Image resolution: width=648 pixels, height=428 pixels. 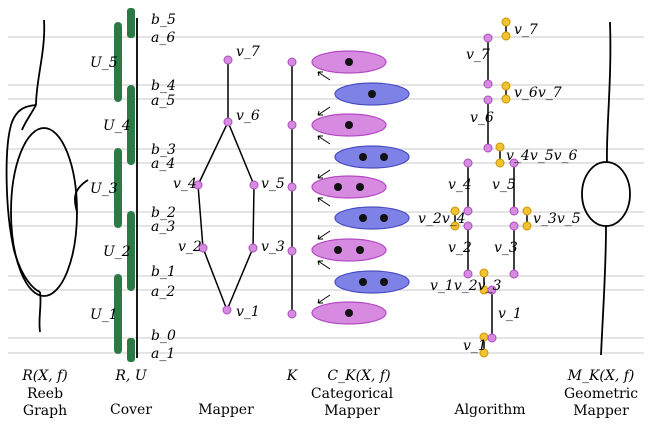 What do you see at coordinates (163, 101) in the screenshot?
I see `end-label-a5: a_5` at bounding box center [163, 101].